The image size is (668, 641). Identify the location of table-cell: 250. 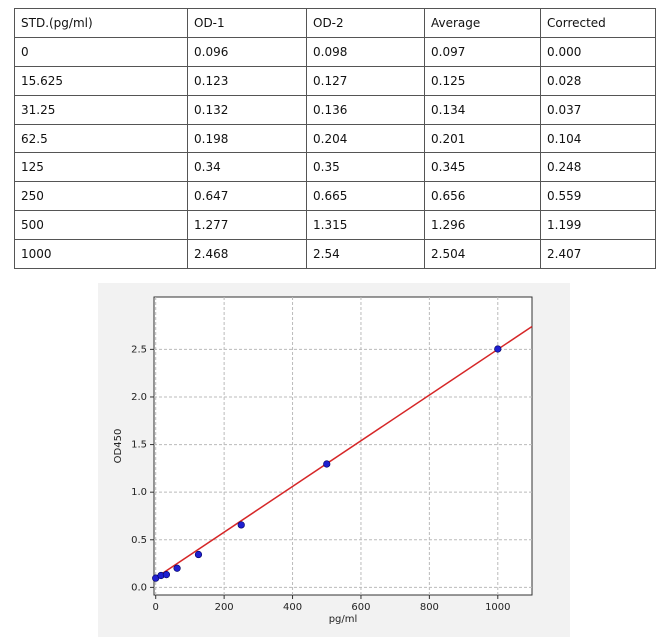
(101, 196).